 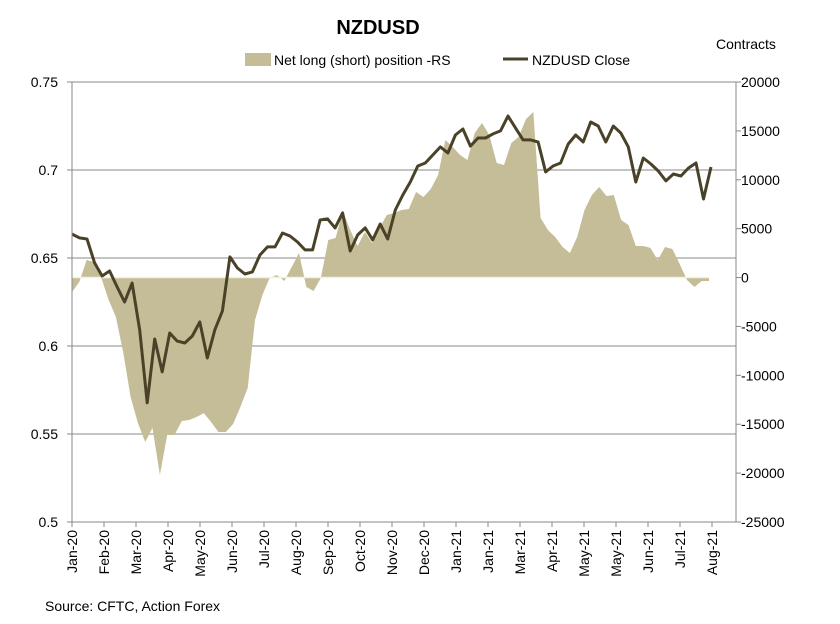 I want to click on right-tick-label: 20000, so click(x=760, y=82).